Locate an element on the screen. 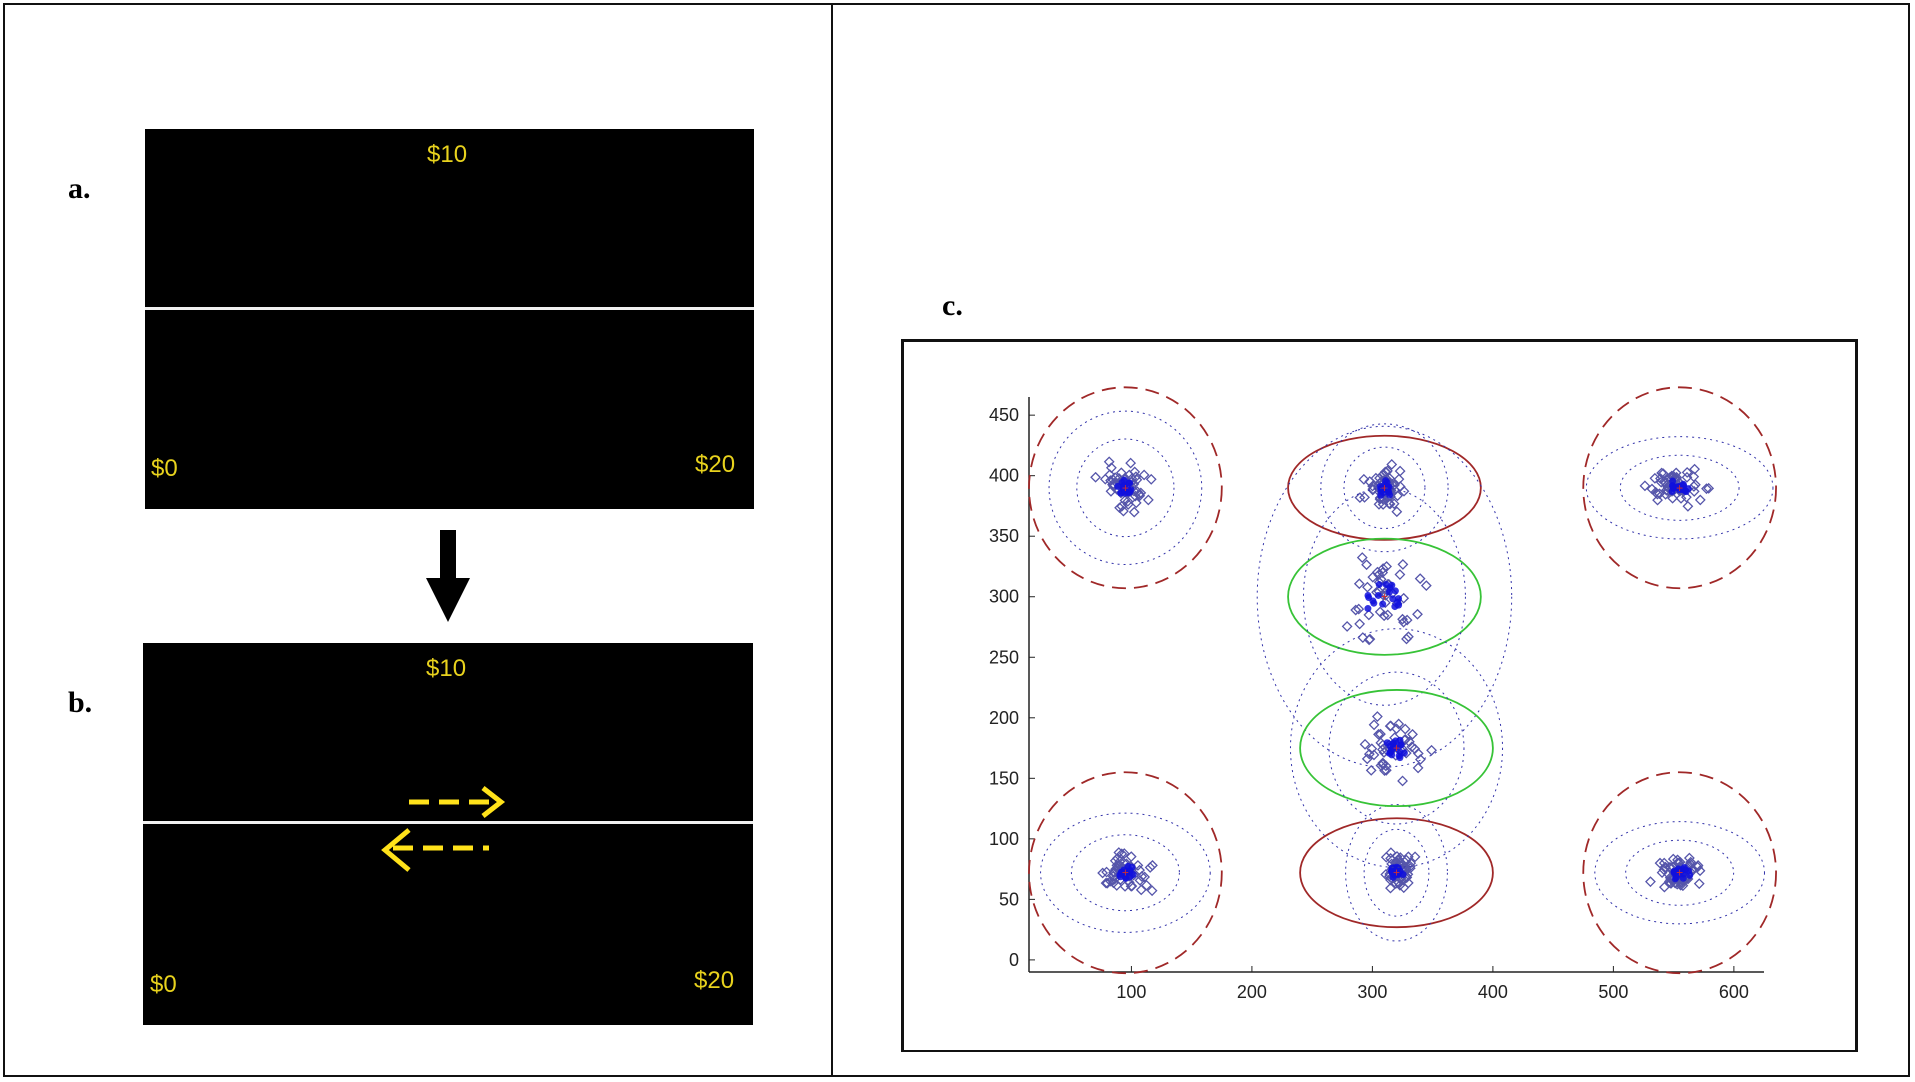 This screenshot has height=1082, width=1915. x-tick-label: 200 is located at coordinates (1252, 992).